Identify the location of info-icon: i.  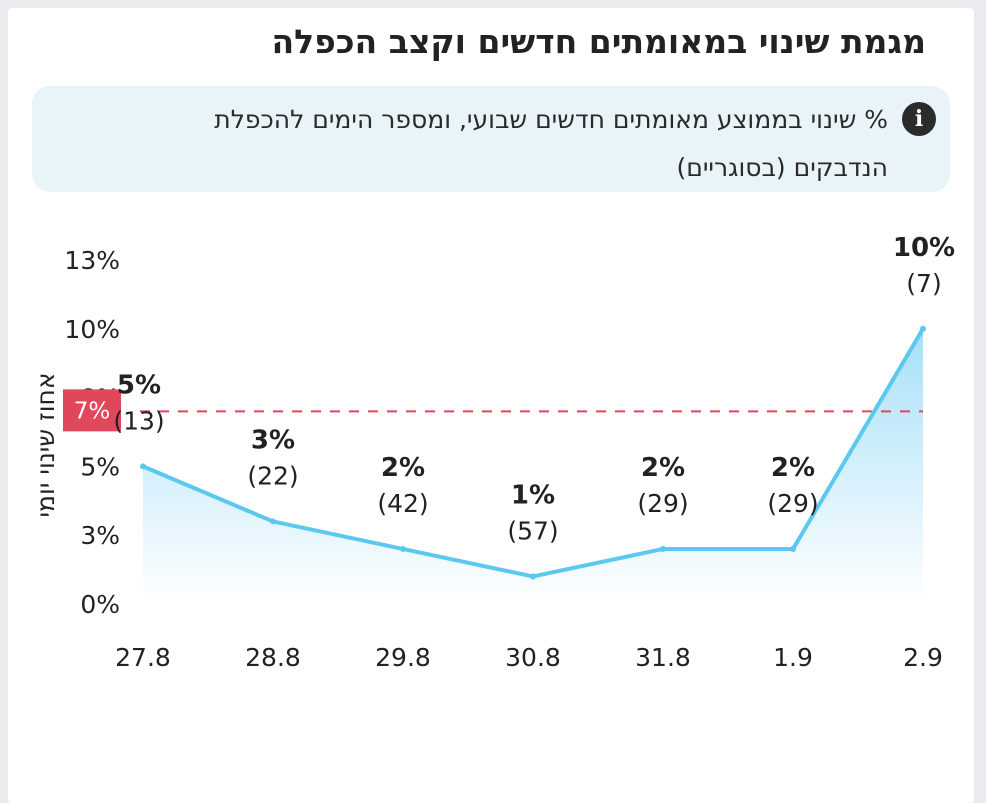
(919, 119).